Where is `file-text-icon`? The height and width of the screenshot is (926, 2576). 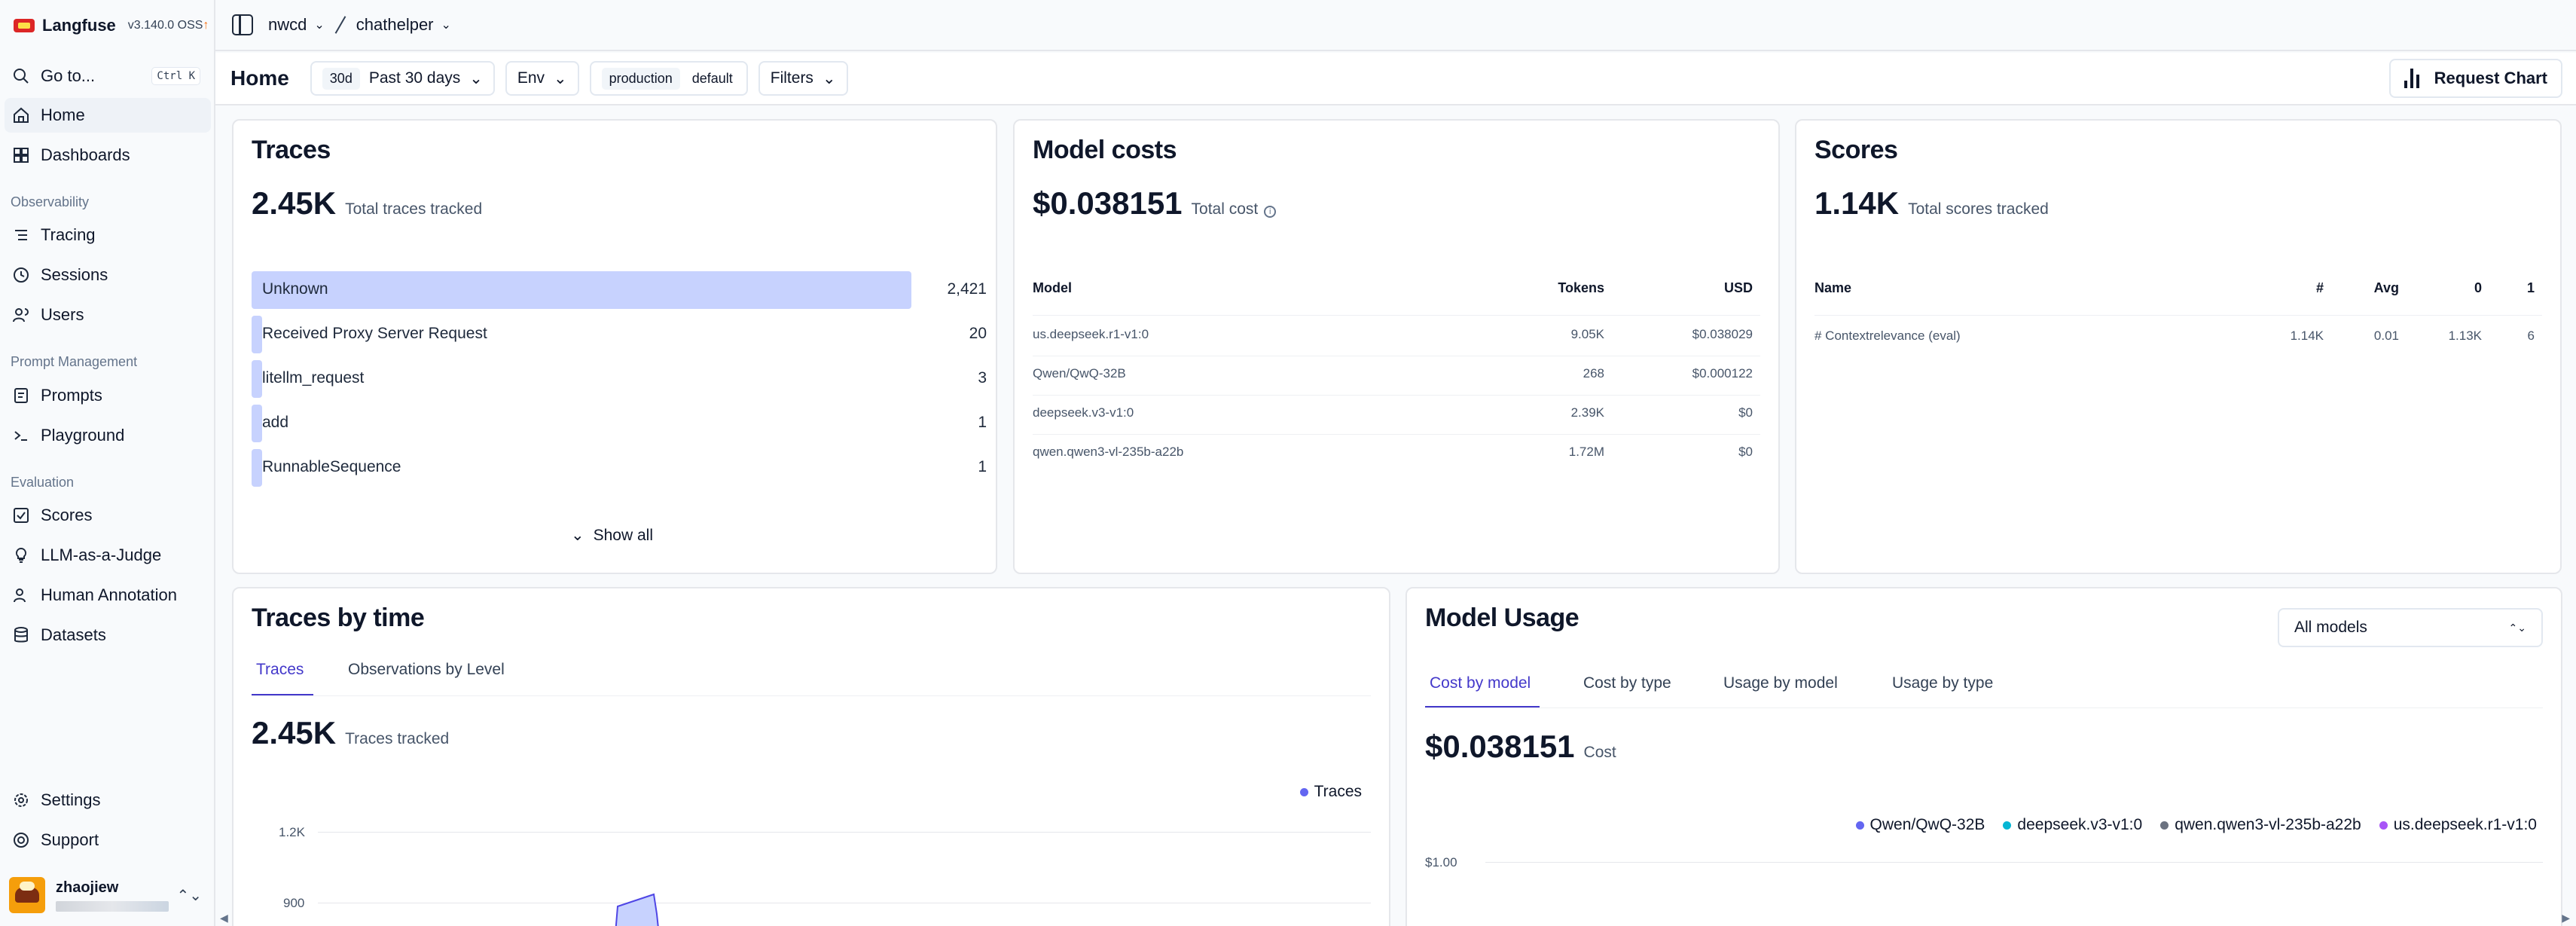
file-text-icon is located at coordinates (21, 396).